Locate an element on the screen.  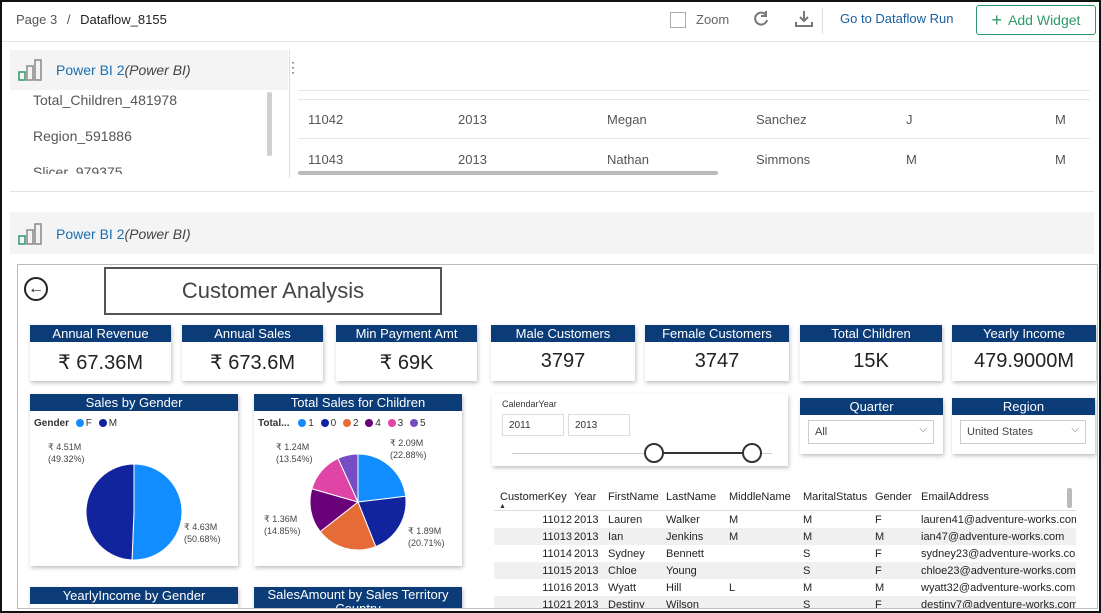
slicer-from-input: 2011 is located at coordinates (533, 425).